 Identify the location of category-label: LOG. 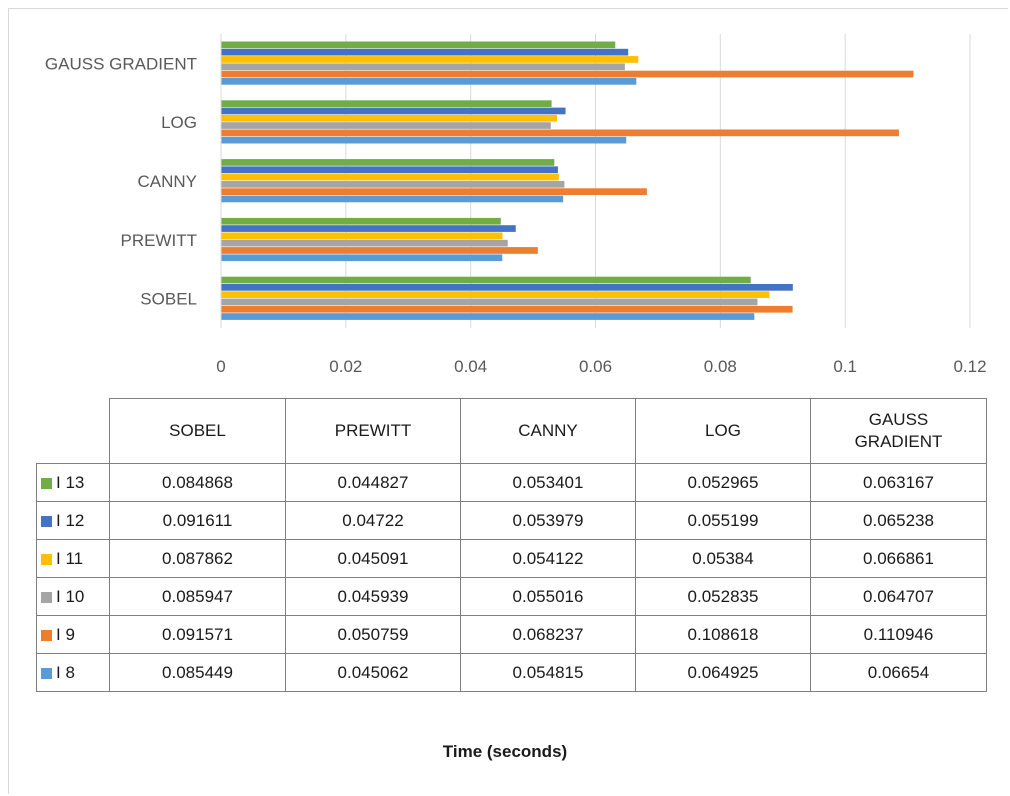
(179, 122).